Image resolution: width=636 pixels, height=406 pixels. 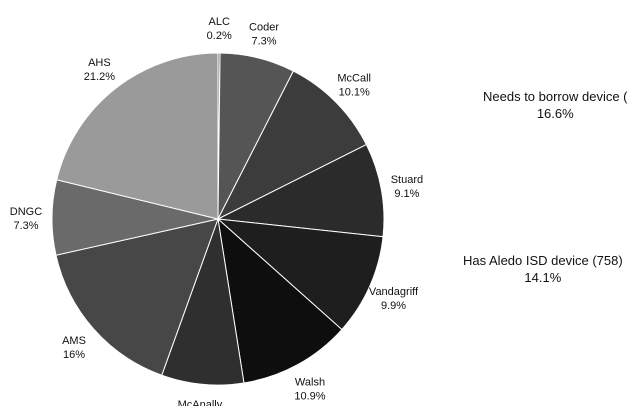 What do you see at coordinates (264, 28) in the screenshot?
I see `slice-name: Coder` at bounding box center [264, 28].